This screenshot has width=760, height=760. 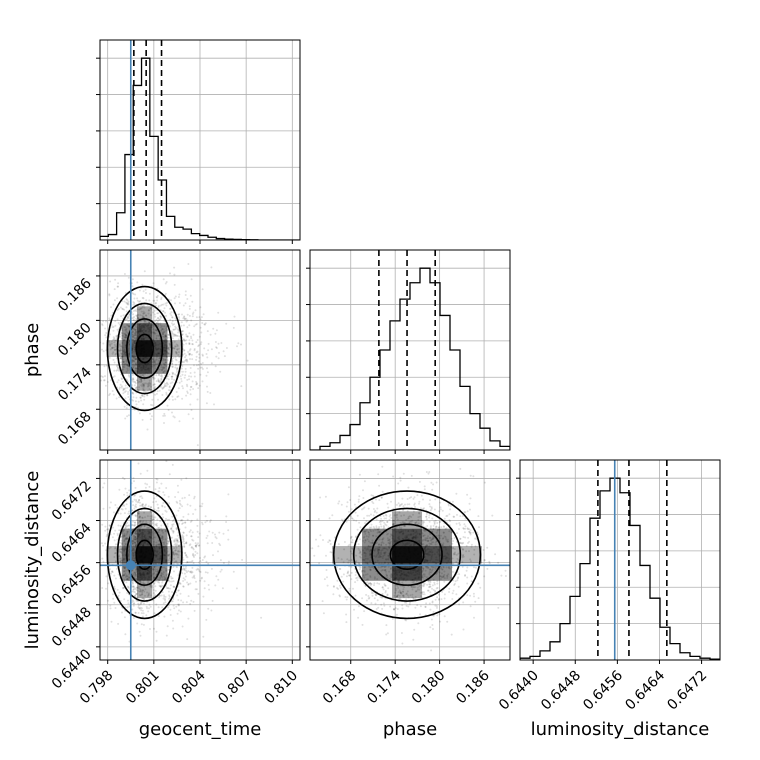 I want to click on xtick-label-geocent_time: 0.798, so click(x=97, y=688).